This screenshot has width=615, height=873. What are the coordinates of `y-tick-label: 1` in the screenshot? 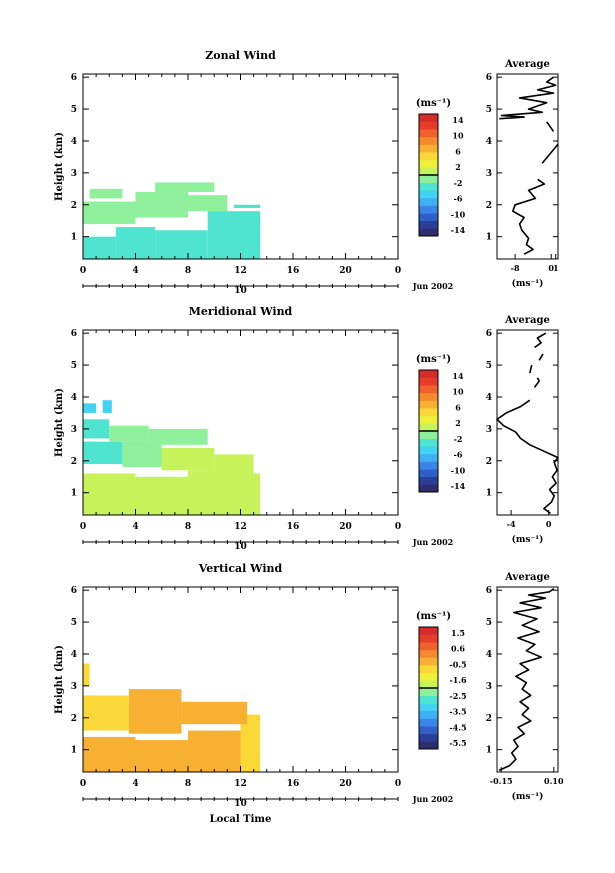 It's located at (74, 751).